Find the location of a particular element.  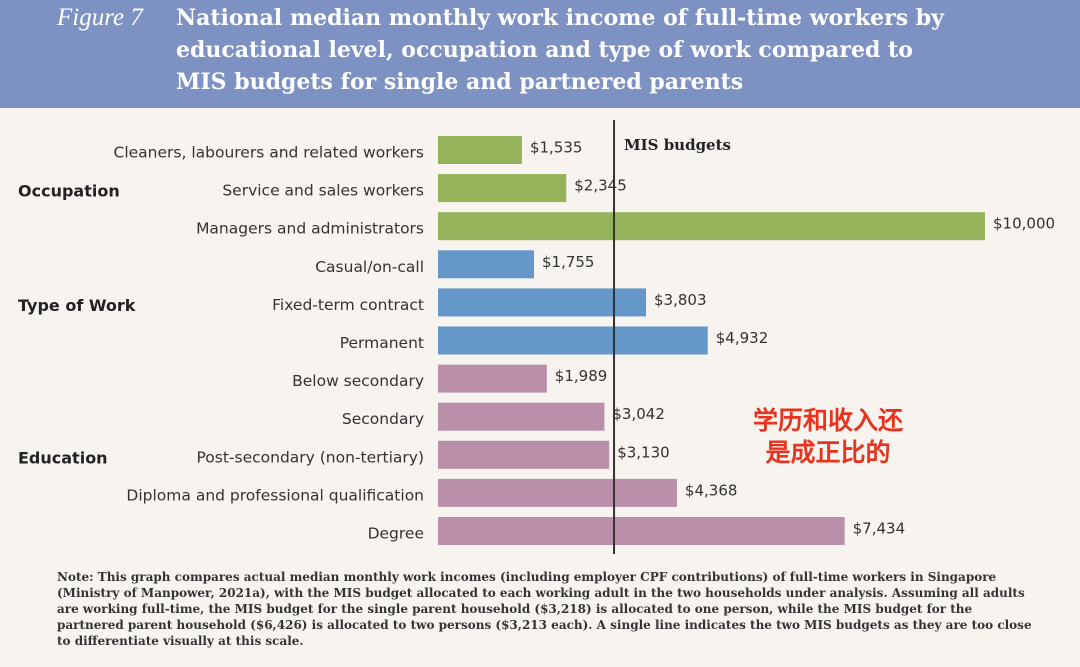

category-label: Post-secondary (non-tertiary) is located at coordinates (310, 457).